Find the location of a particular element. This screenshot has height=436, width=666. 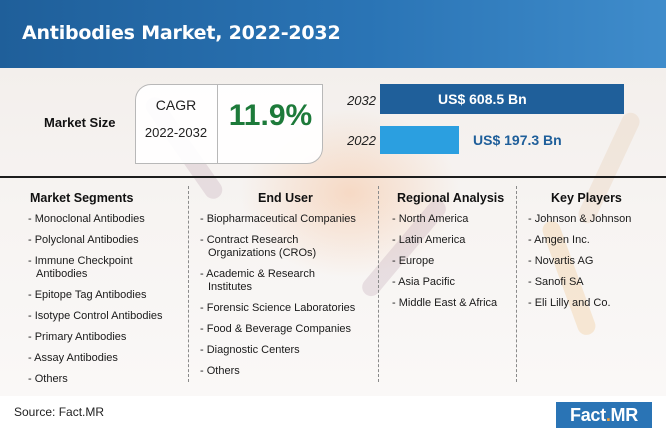

bar-value-label: US$ 197.3 Bn is located at coordinates (517, 140).